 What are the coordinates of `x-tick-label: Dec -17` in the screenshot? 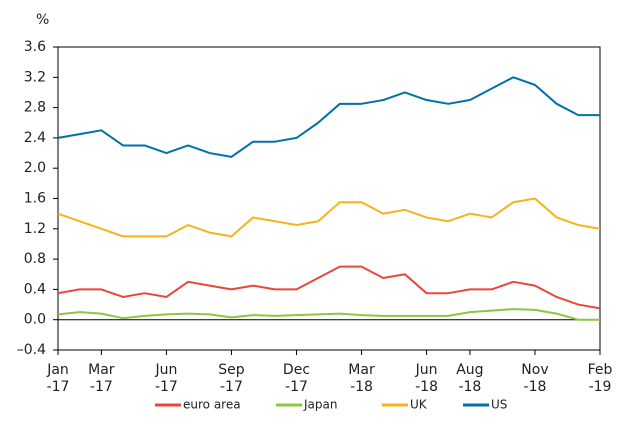 It's located at (296, 378).